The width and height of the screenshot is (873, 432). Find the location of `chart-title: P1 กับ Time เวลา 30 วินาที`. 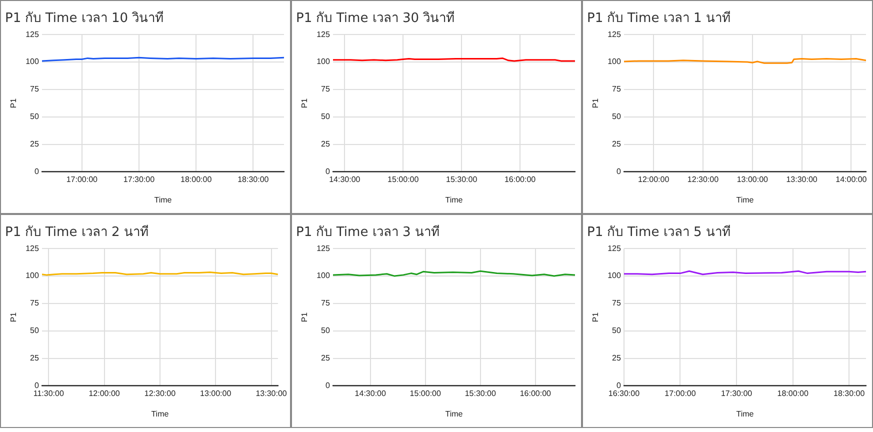

chart-title: P1 กับ Time เวลา 30 วินาที is located at coordinates (376, 18).